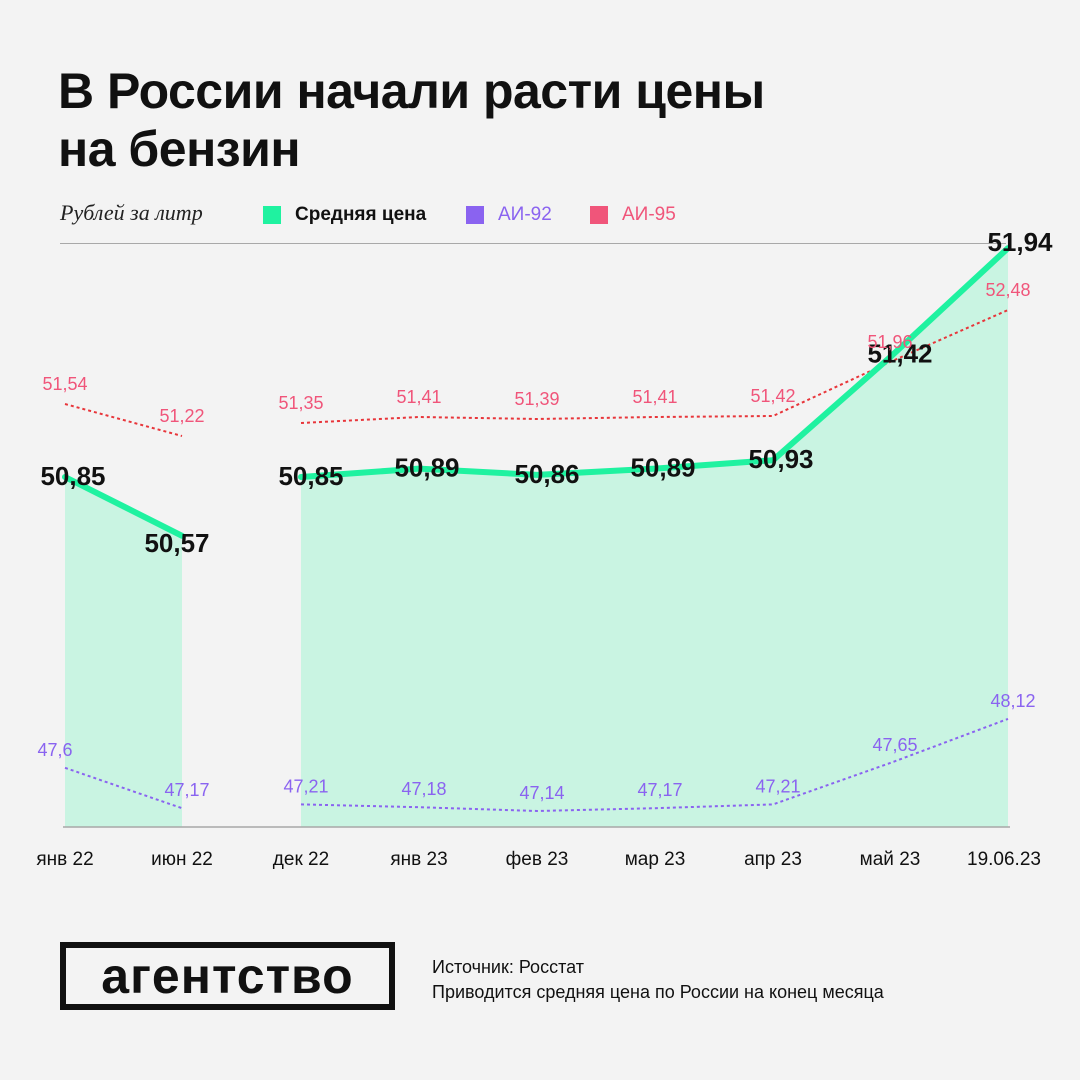 The image size is (1080, 1080). Describe the element at coordinates (64, 384) in the screenshot. I see `ai95-value-label: 51,54` at that location.